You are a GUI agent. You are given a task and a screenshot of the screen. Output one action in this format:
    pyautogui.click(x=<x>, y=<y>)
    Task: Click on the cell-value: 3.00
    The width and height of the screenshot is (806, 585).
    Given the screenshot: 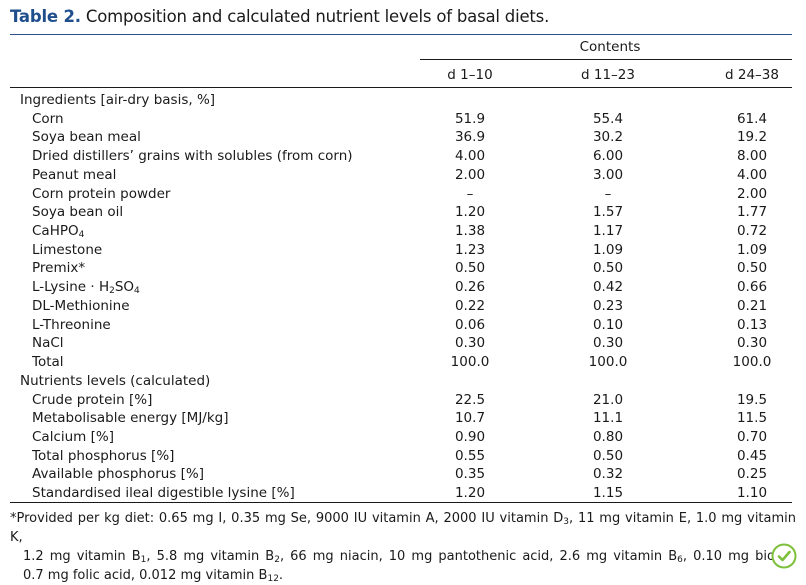 What is the action you would take?
    pyautogui.click(x=608, y=174)
    